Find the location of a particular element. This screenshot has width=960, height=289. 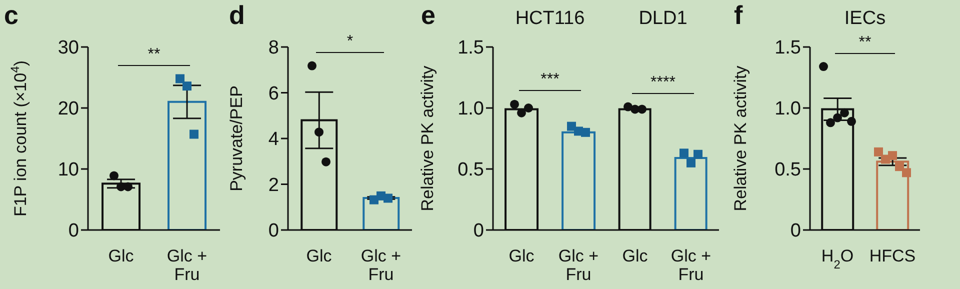

chart-subtitle: DLD1 is located at coordinates (663, 19).